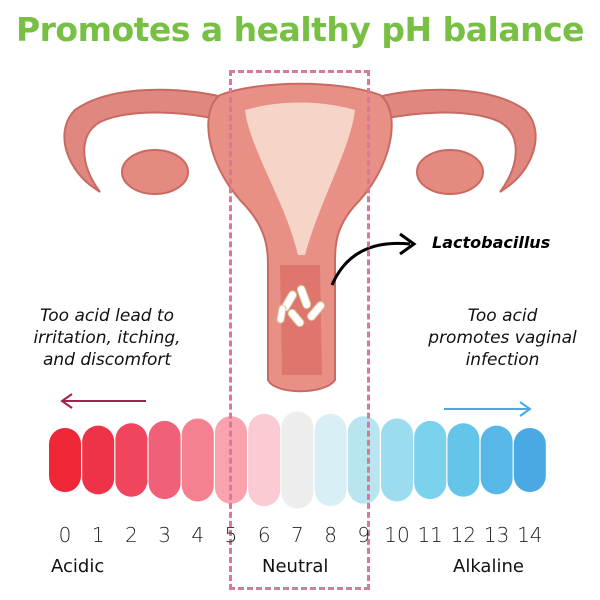 This screenshot has height=600, width=600. I want to click on ph-value-label: 2, so click(131, 535).